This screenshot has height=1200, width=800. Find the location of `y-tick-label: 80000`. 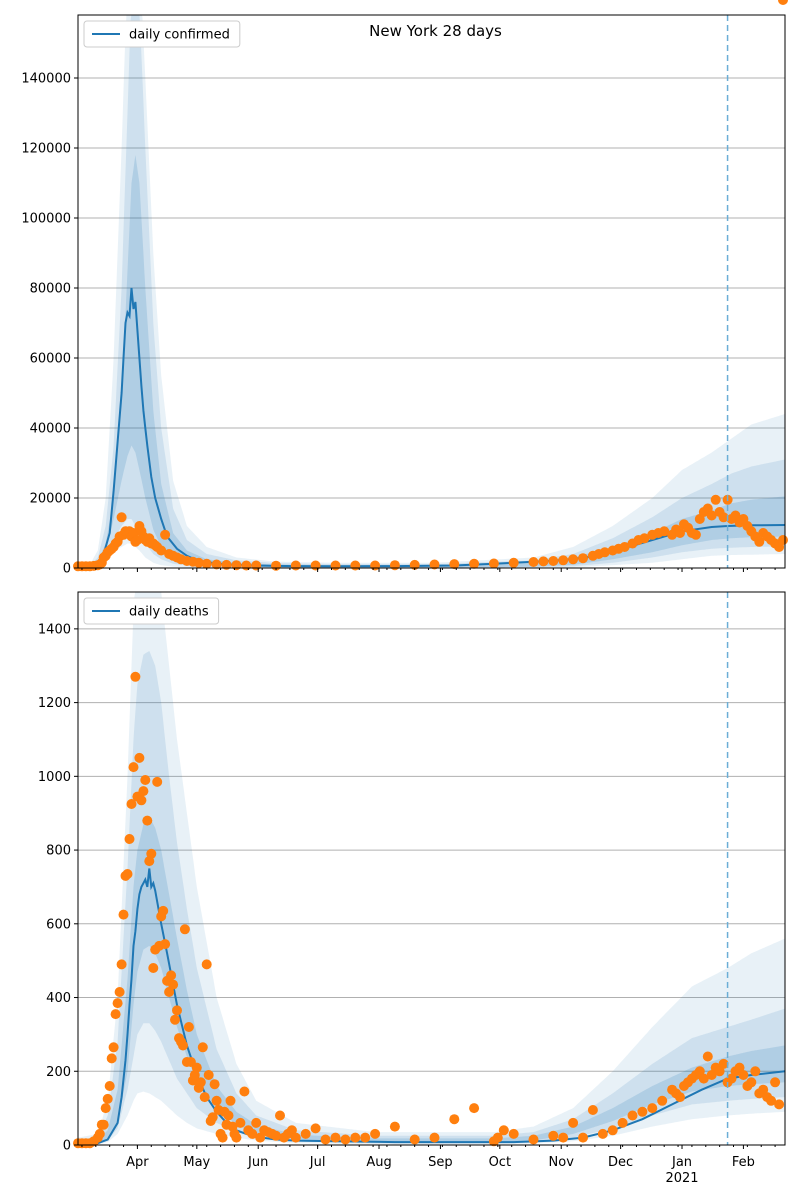

y-tick-label: 80000 is located at coordinates (50, 289).